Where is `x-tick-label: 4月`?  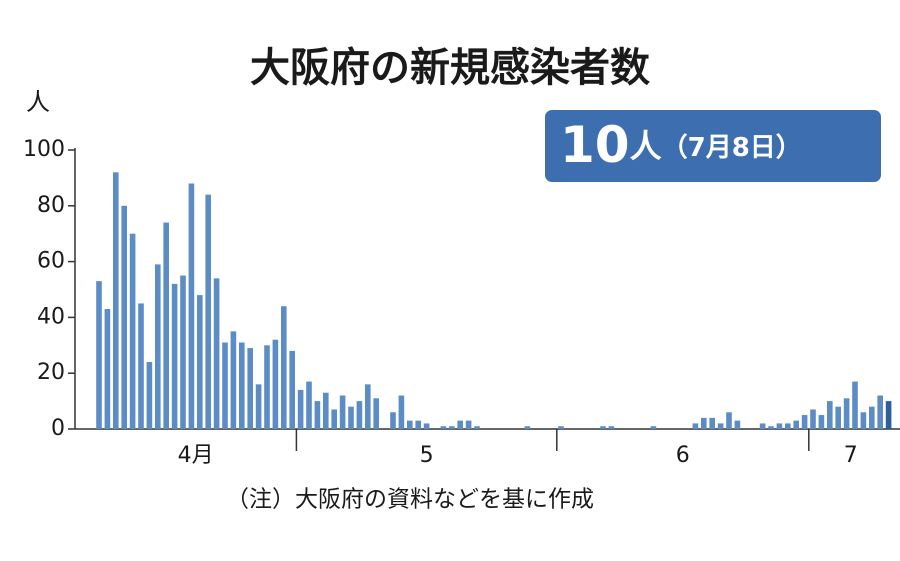 x-tick-label: 4月 is located at coordinates (196, 455).